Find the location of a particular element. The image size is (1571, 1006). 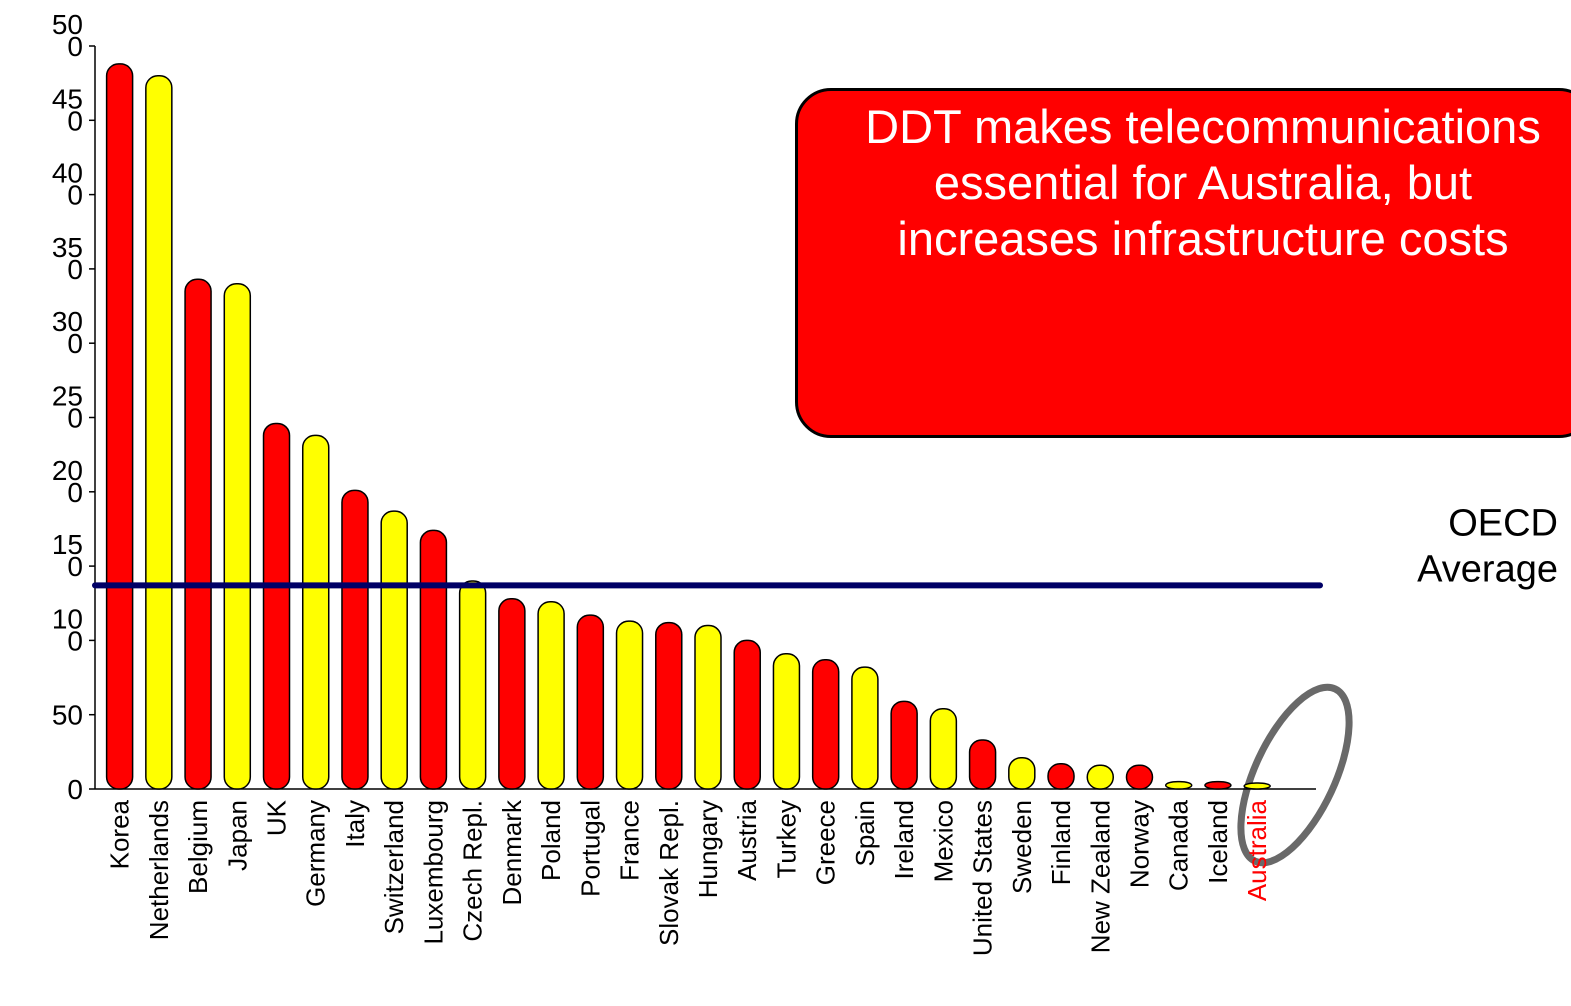

y-tick-label-part: 10 is located at coordinates (67, 618).